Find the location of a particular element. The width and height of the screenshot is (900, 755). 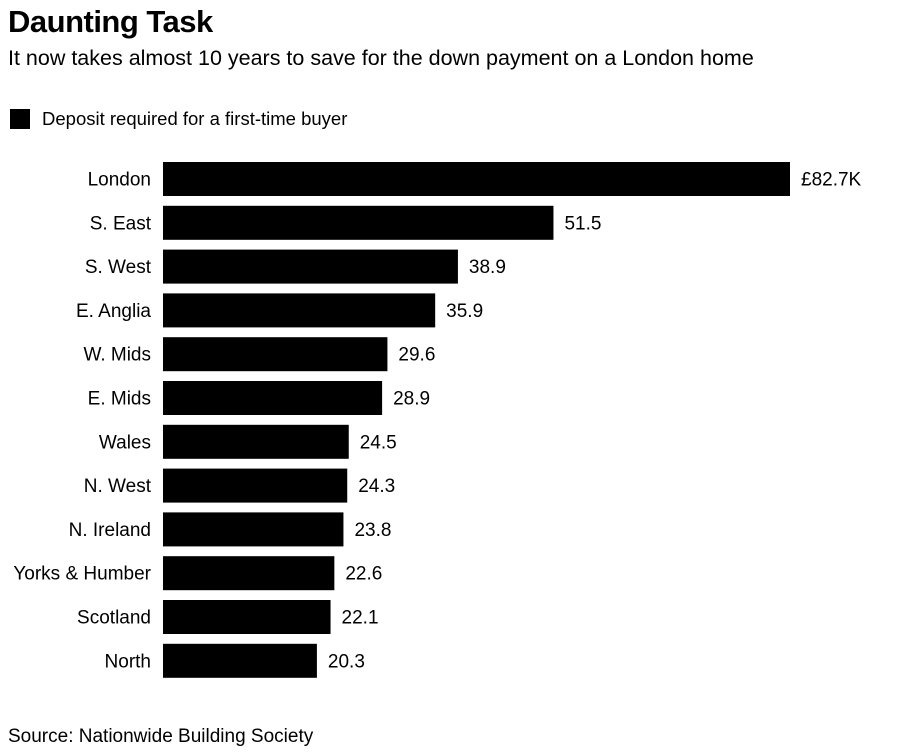

data-label: 22.1 is located at coordinates (360, 618).